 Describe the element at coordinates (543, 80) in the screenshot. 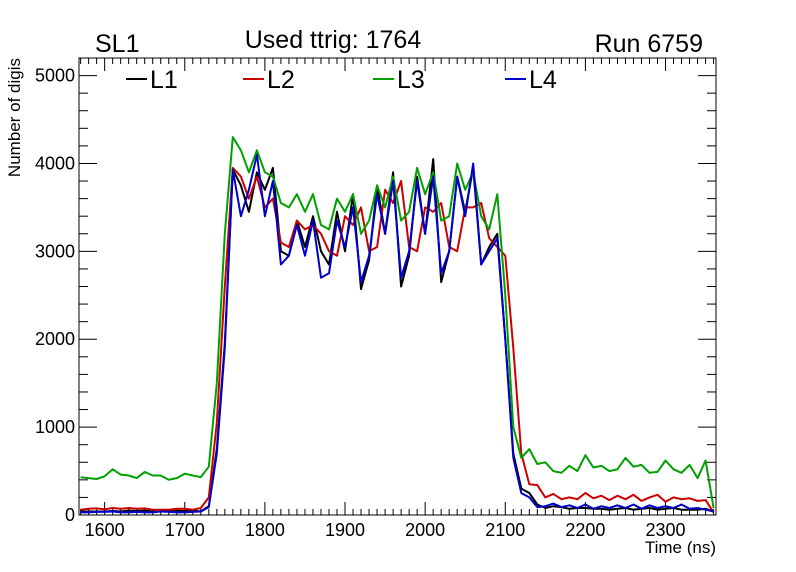

I see `legend-label-l4: L4` at that location.